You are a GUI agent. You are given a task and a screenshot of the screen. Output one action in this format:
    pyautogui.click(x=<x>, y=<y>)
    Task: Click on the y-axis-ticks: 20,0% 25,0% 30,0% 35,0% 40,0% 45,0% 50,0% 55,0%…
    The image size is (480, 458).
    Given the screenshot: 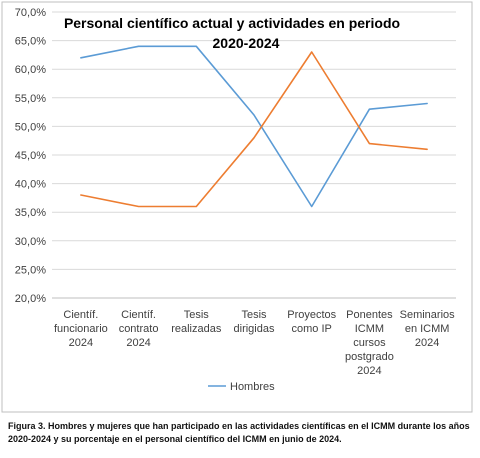 What is the action you would take?
    pyautogui.click(x=30, y=156)
    